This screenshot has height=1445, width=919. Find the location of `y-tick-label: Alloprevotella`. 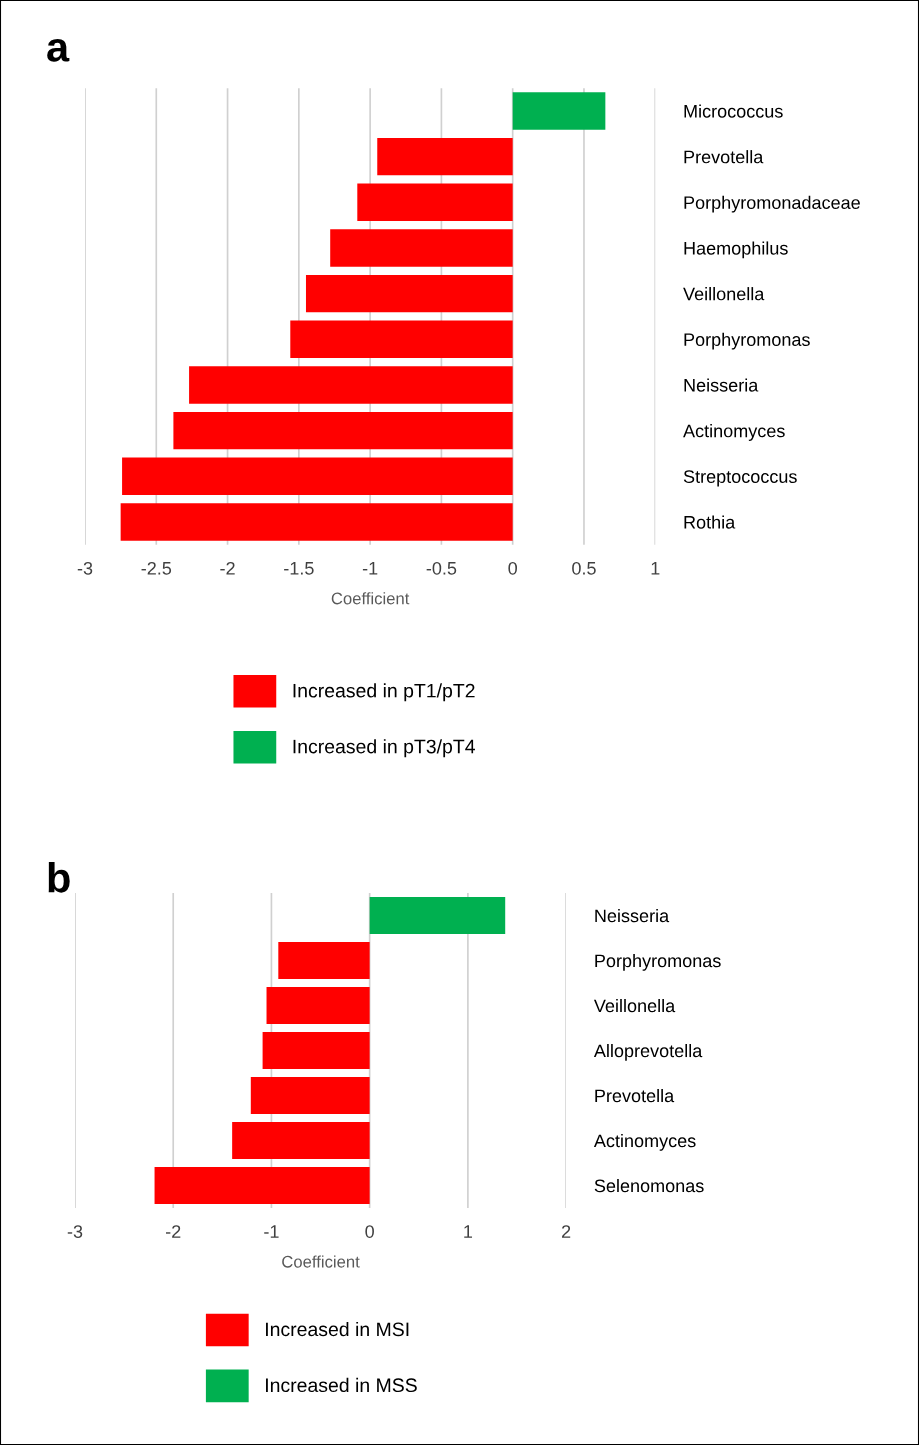

y-tick-label: Alloprevotella is located at coordinates (648, 1052).